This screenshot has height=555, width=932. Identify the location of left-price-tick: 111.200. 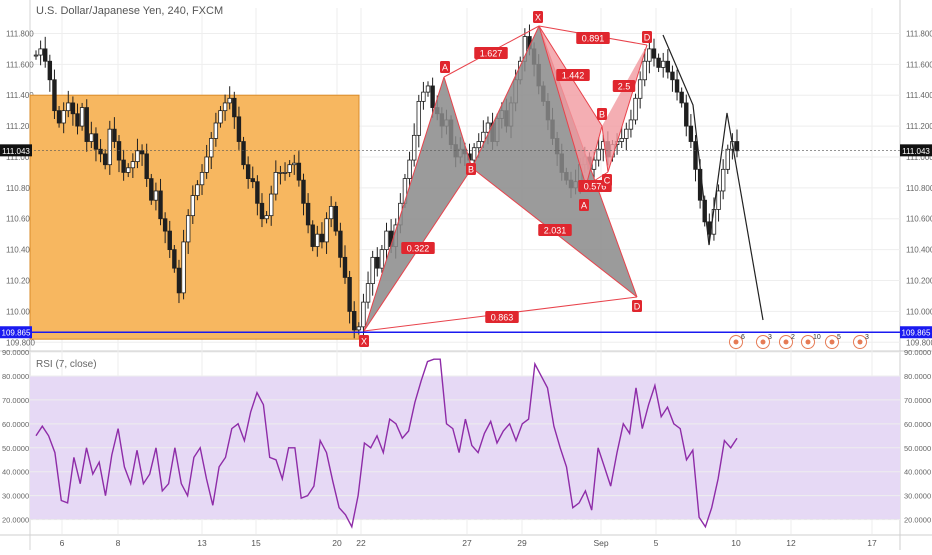
(20, 126).